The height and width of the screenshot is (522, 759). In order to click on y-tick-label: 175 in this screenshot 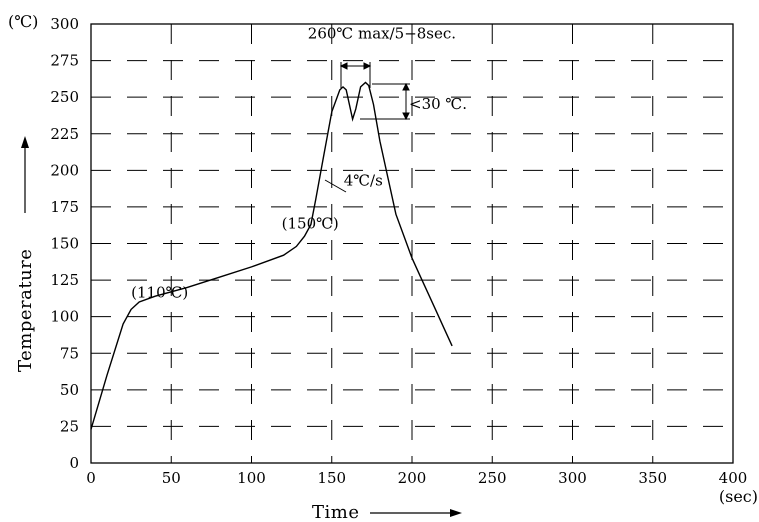, I will do `click(64, 207)`.